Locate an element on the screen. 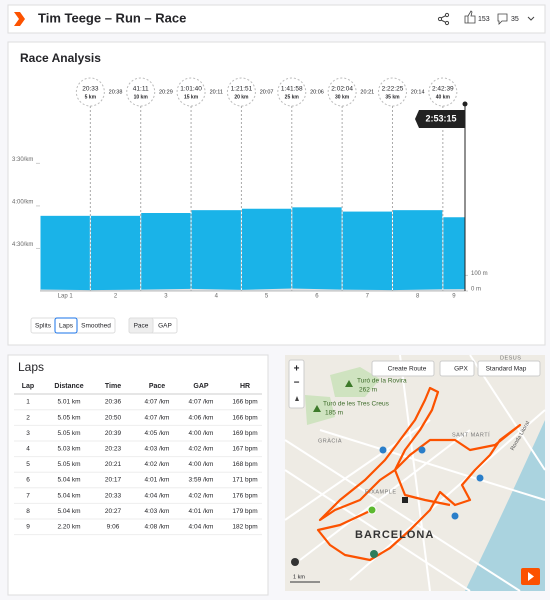 The height and width of the screenshot is (600, 550). toggle-button: Smoothed is located at coordinates (96, 326).